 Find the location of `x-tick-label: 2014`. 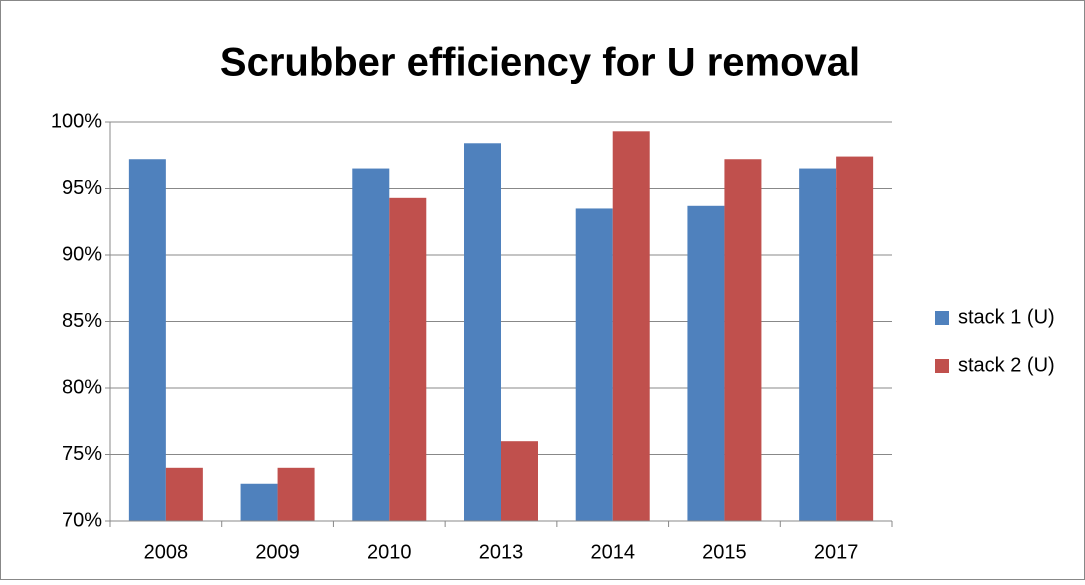

x-tick-label: 2014 is located at coordinates (612, 552).